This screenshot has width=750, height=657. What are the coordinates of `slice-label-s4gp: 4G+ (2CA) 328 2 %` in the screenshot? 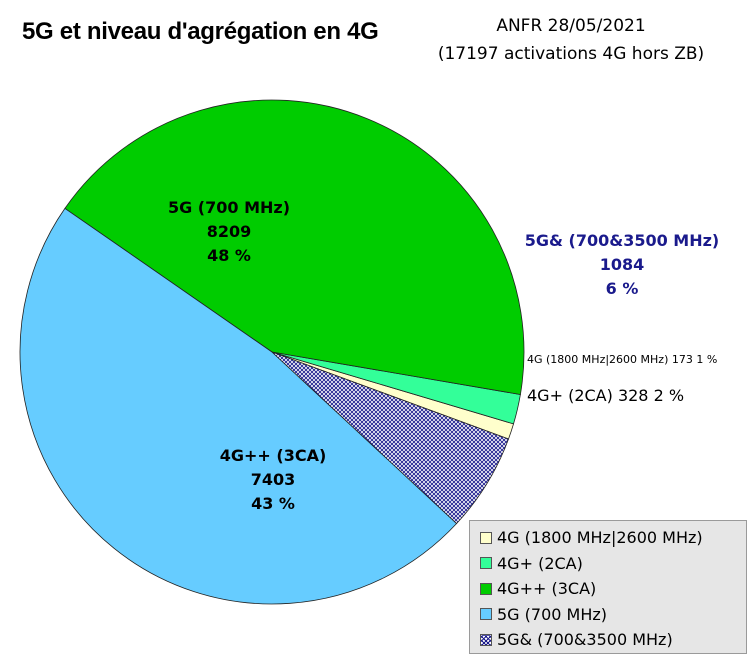 It's located at (605, 395).